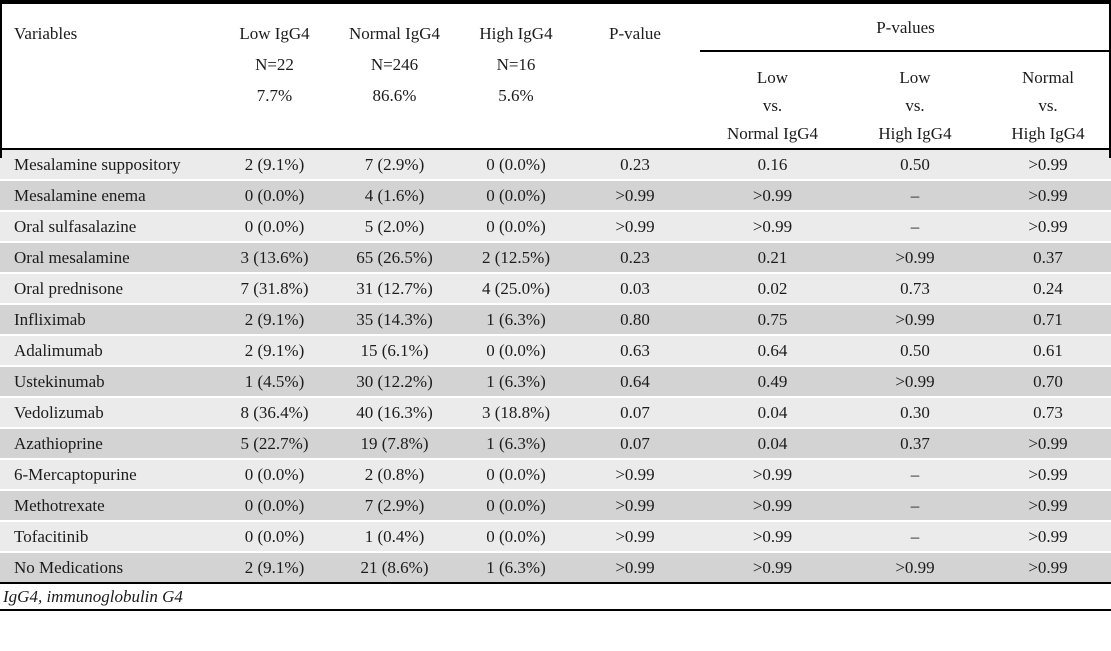 This screenshot has width=1111, height=651. What do you see at coordinates (394, 443) in the screenshot?
I see `table-cell: 19 (7.8%)` at bounding box center [394, 443].